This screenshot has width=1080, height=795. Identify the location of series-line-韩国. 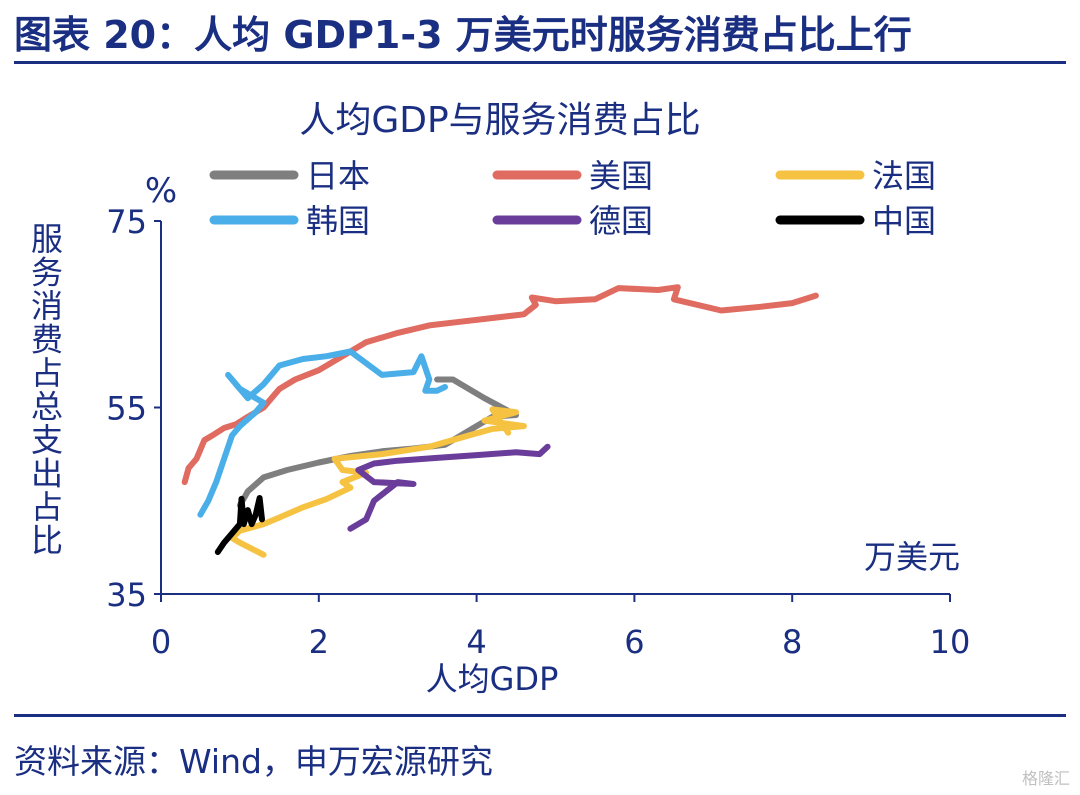
(322, 433).